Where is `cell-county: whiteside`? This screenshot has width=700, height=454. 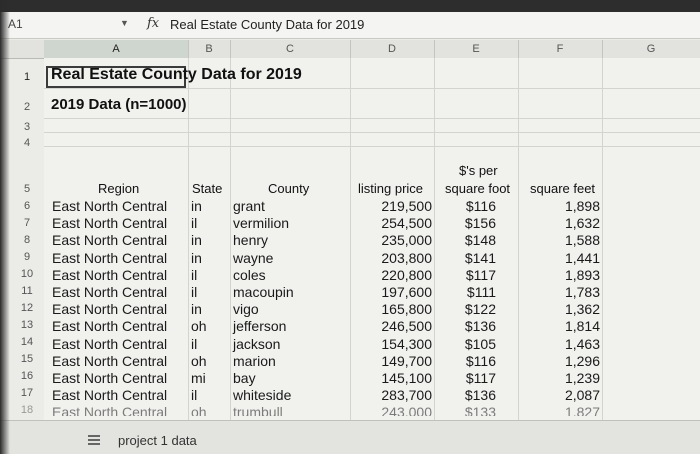
cell-county: whiteside is located at coordinates (262, 395).